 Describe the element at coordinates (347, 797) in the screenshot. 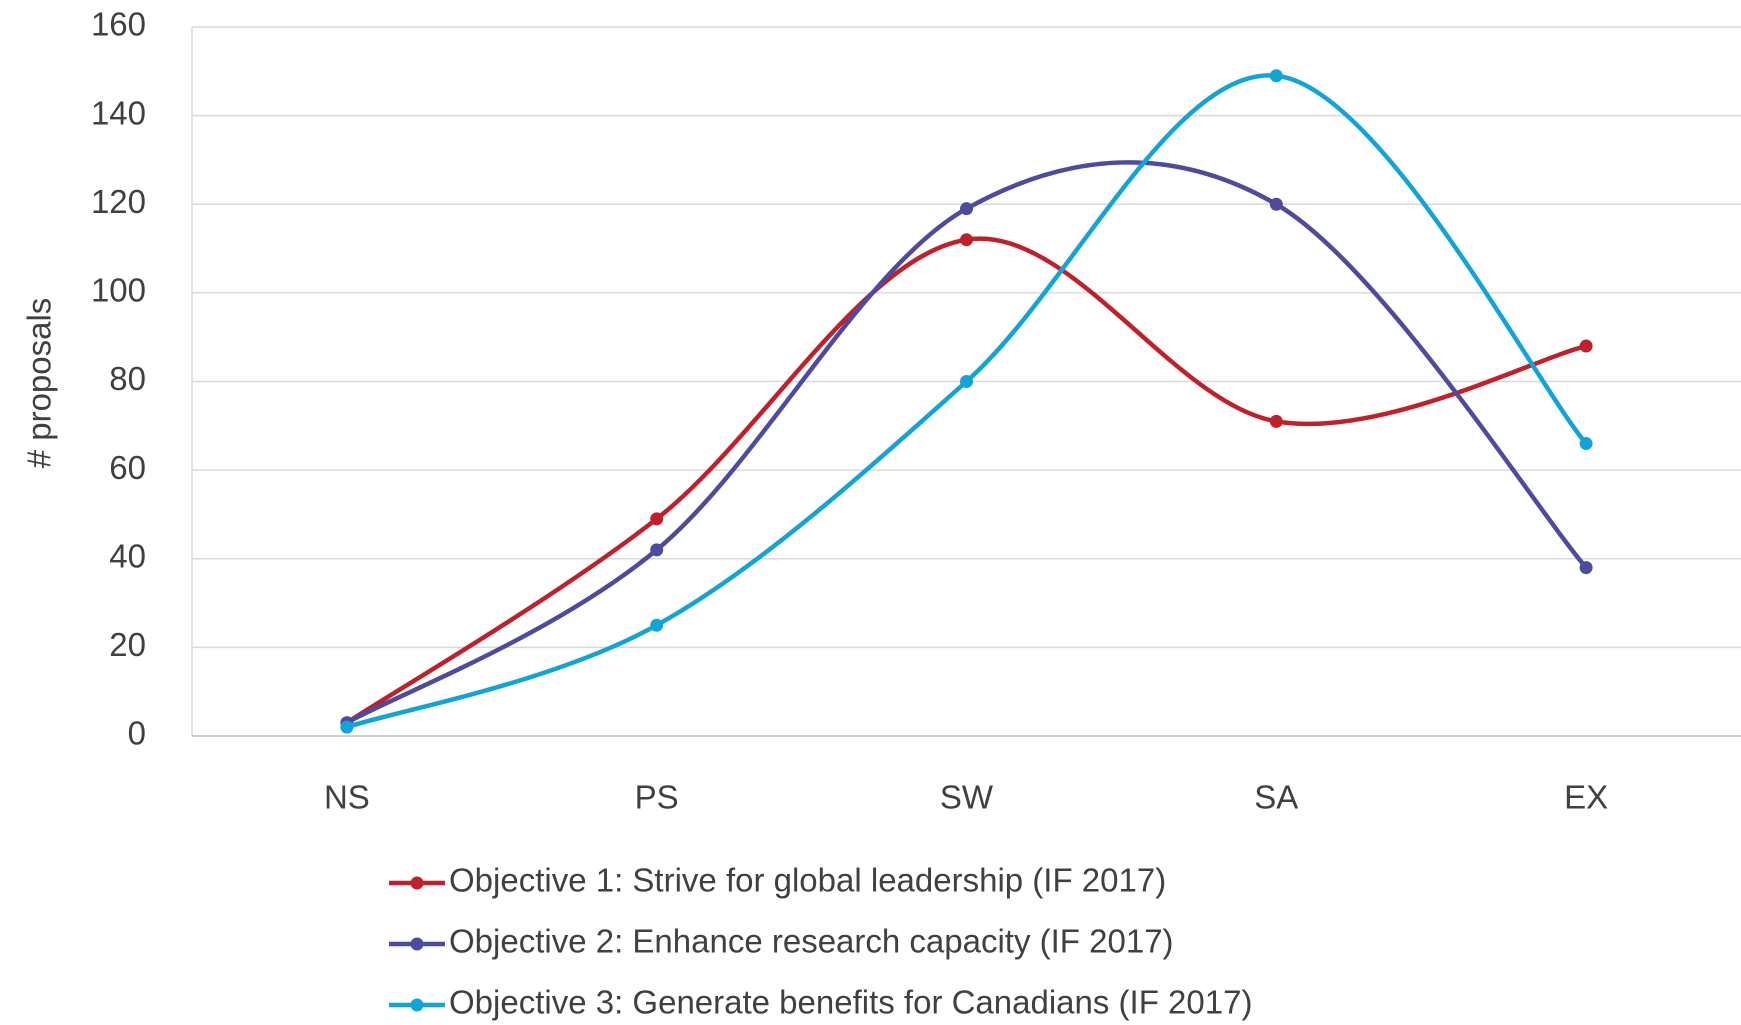

I see `x-tick-label: NS` at that location.